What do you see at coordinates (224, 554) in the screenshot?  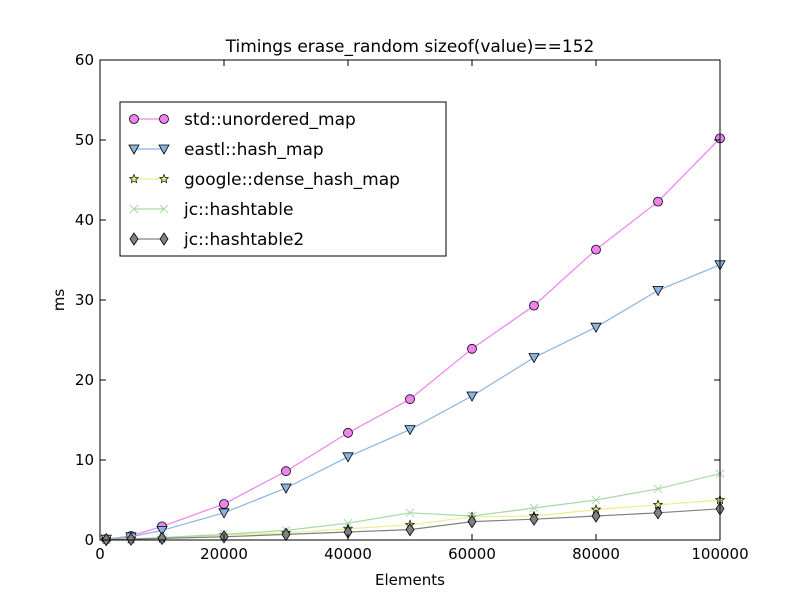 I see `x-tick-label: 20000` at bounding box center [224, 554].